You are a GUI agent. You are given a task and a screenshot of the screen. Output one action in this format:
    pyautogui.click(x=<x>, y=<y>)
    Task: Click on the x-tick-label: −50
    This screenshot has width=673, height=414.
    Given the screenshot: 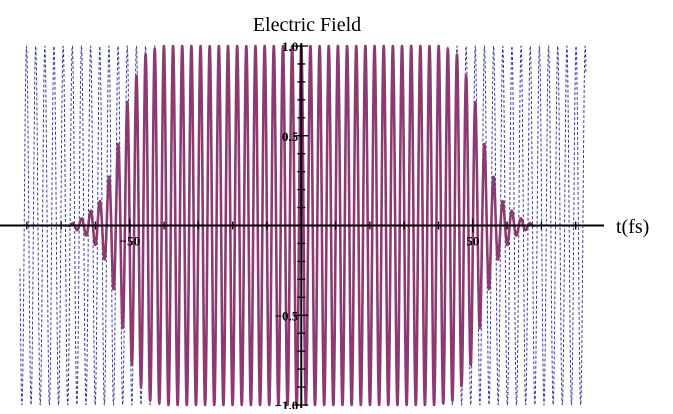 What is the action you would take?
    pyautogui.click(x=130, y=241)
    